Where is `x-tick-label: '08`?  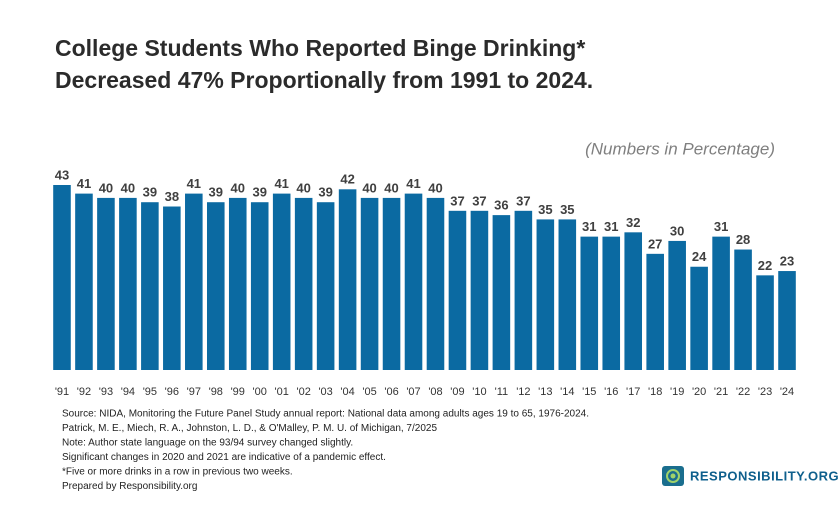 x-tick-label: '08 is located at coordinates (435, 392).